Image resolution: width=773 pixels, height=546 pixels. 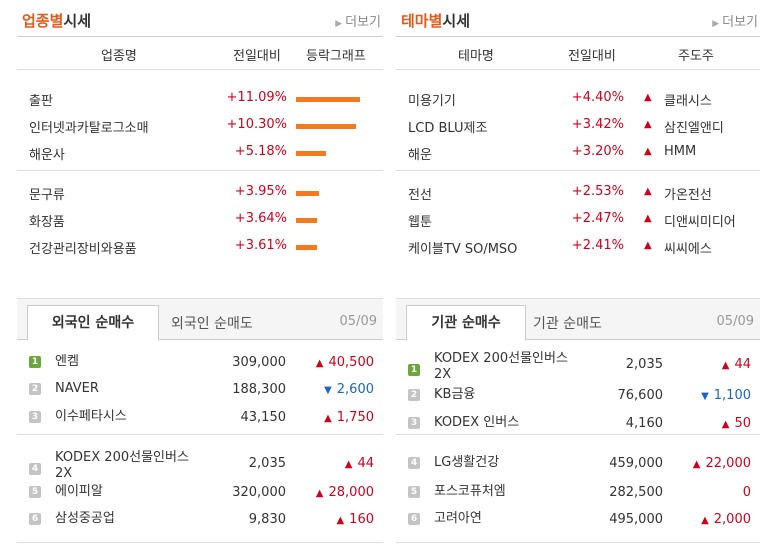 What do you see at coordinates (351, 362) in the screenshot?
I see `net-quantity-value: 40,500` at bounding box center [351, 362].